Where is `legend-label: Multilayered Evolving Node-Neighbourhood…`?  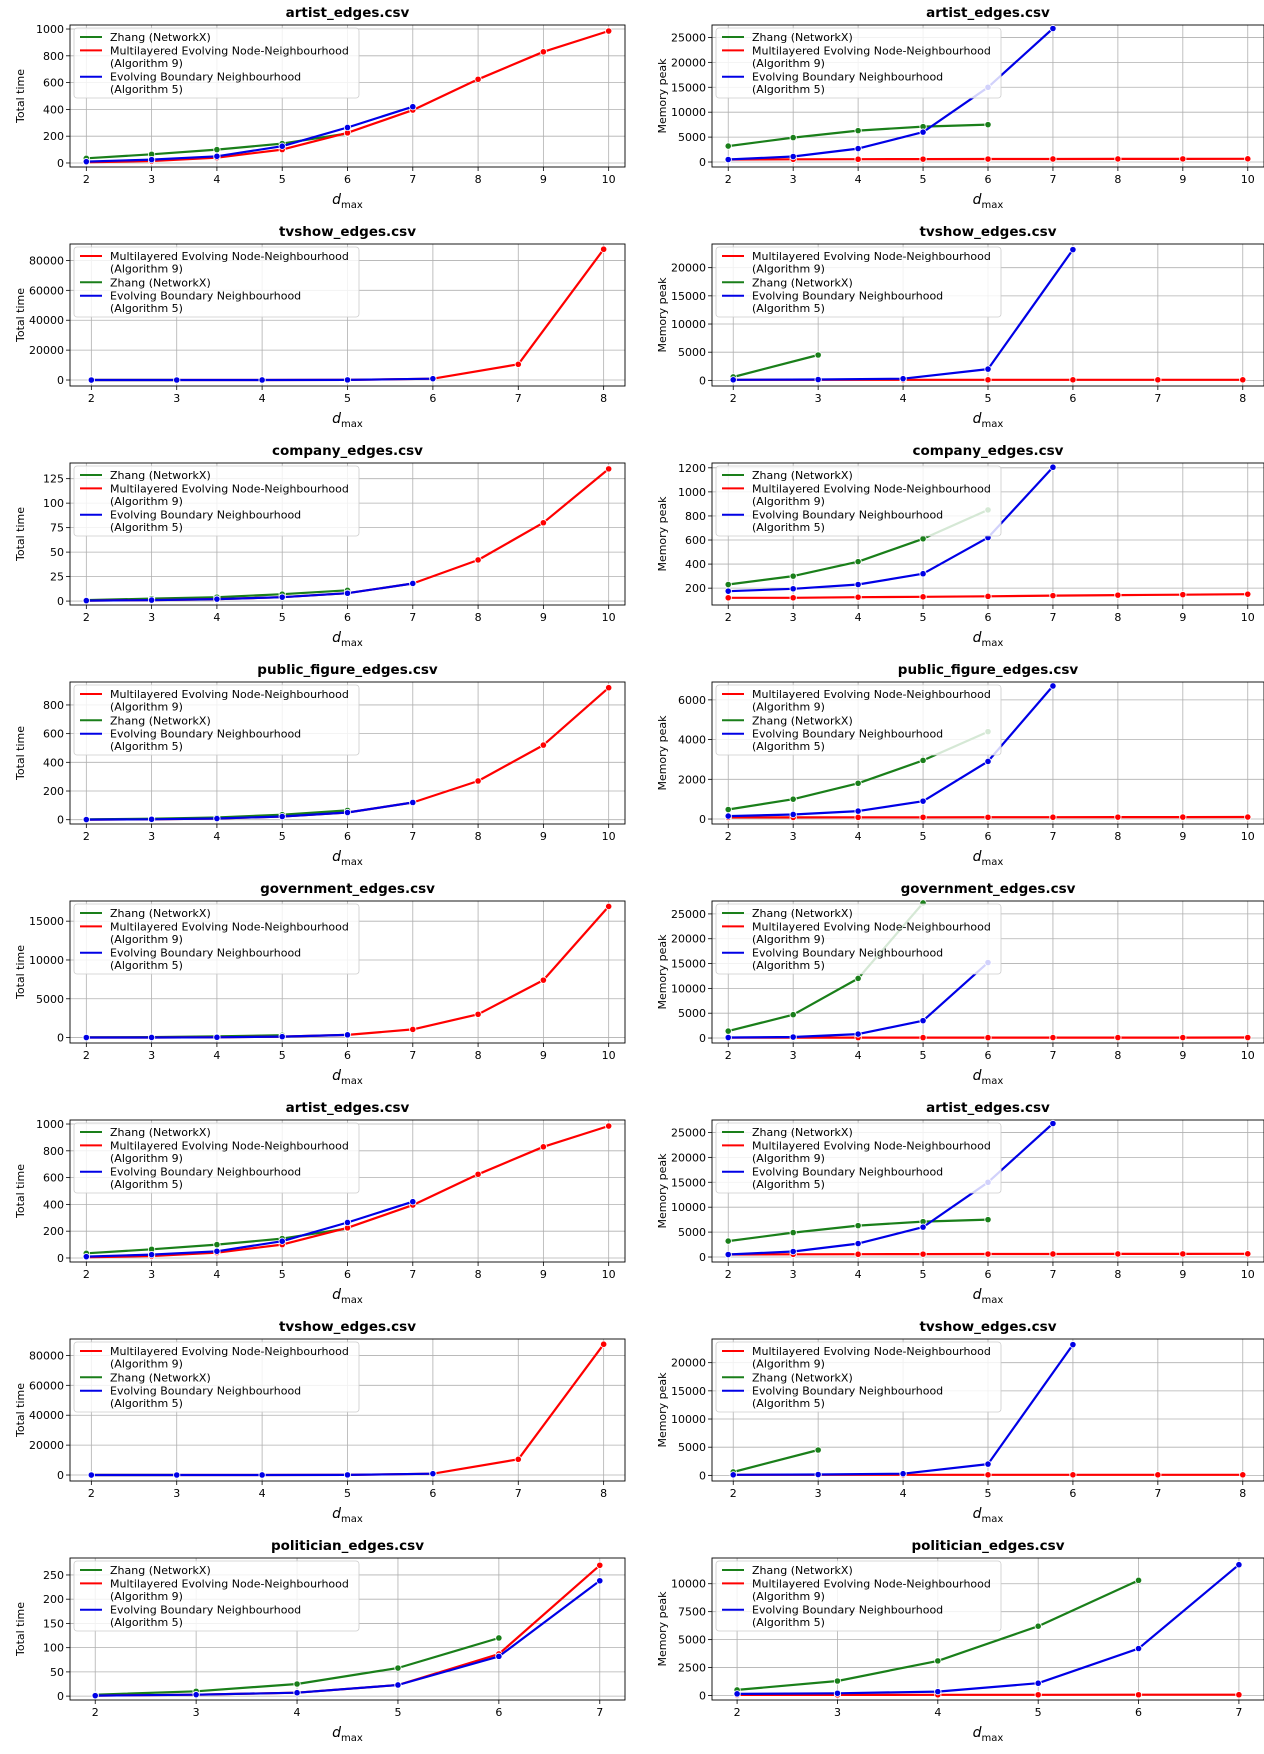 legend-label: Multilayered Evolving Node-Neighbourhood… is located at coordinates (871, 494).